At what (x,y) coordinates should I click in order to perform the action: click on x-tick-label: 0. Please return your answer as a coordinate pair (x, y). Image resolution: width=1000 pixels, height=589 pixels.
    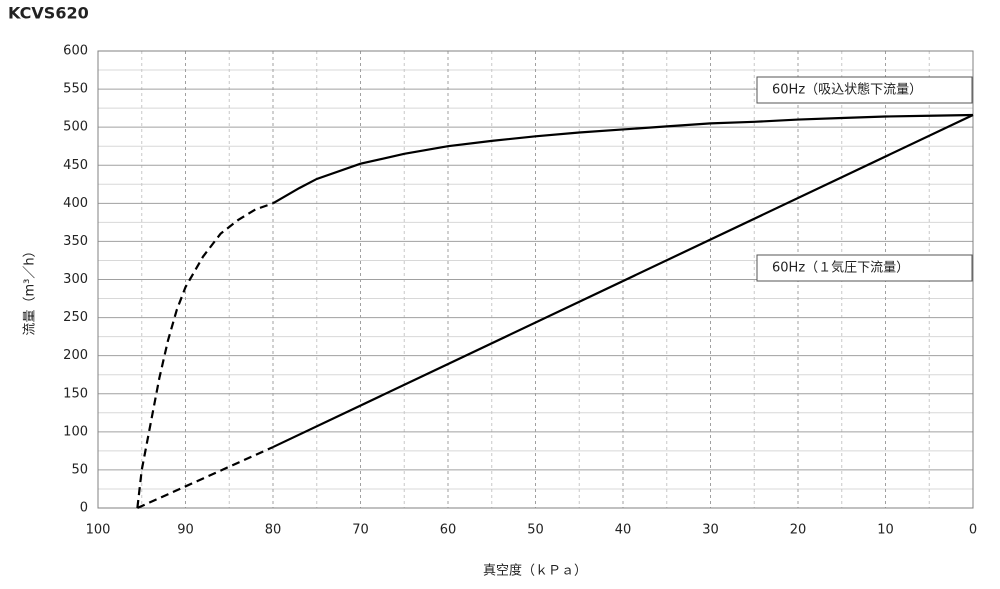
    Looking at the image, I should click on (973, 530).